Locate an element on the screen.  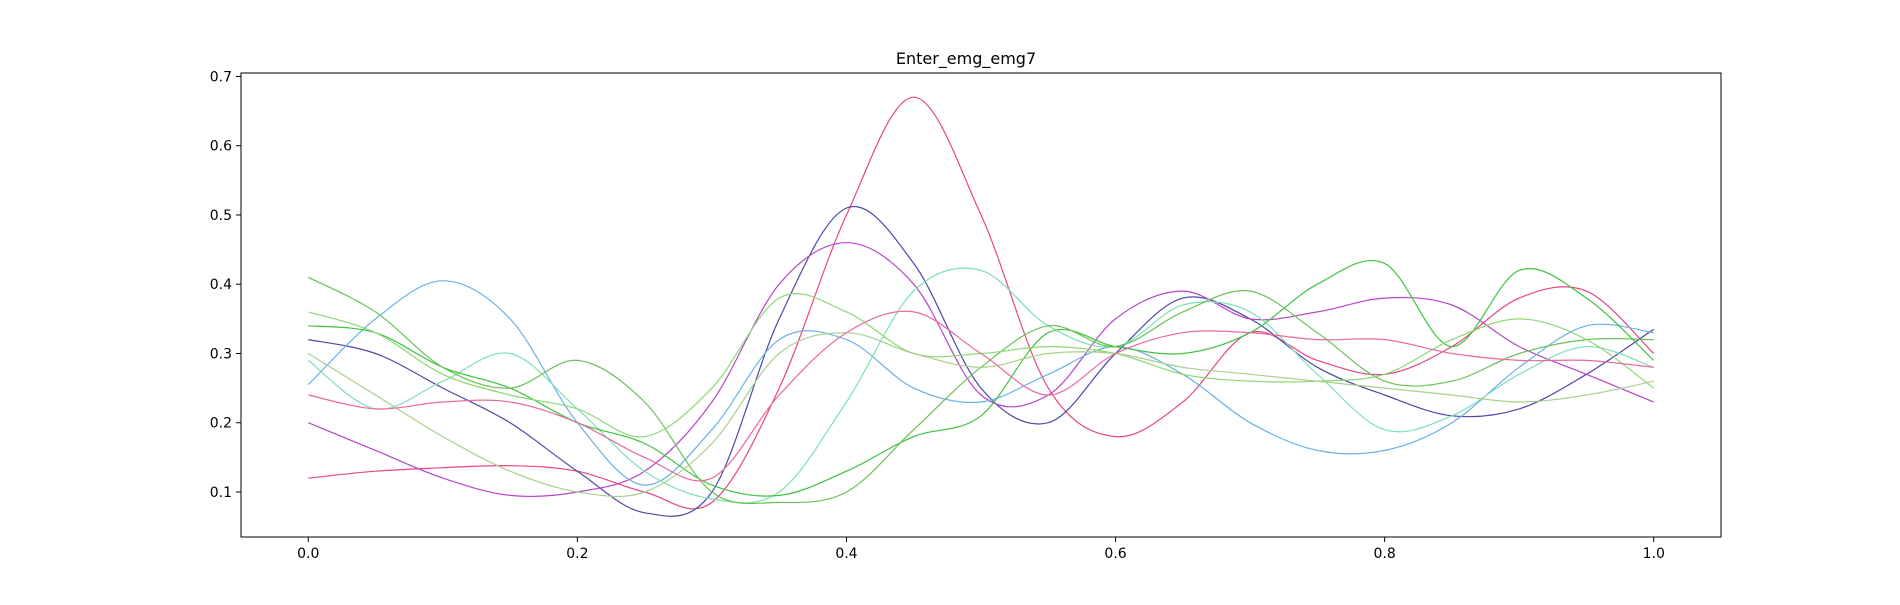
y-tick-label-6: 0.7 is located at coordinates (221, 77).